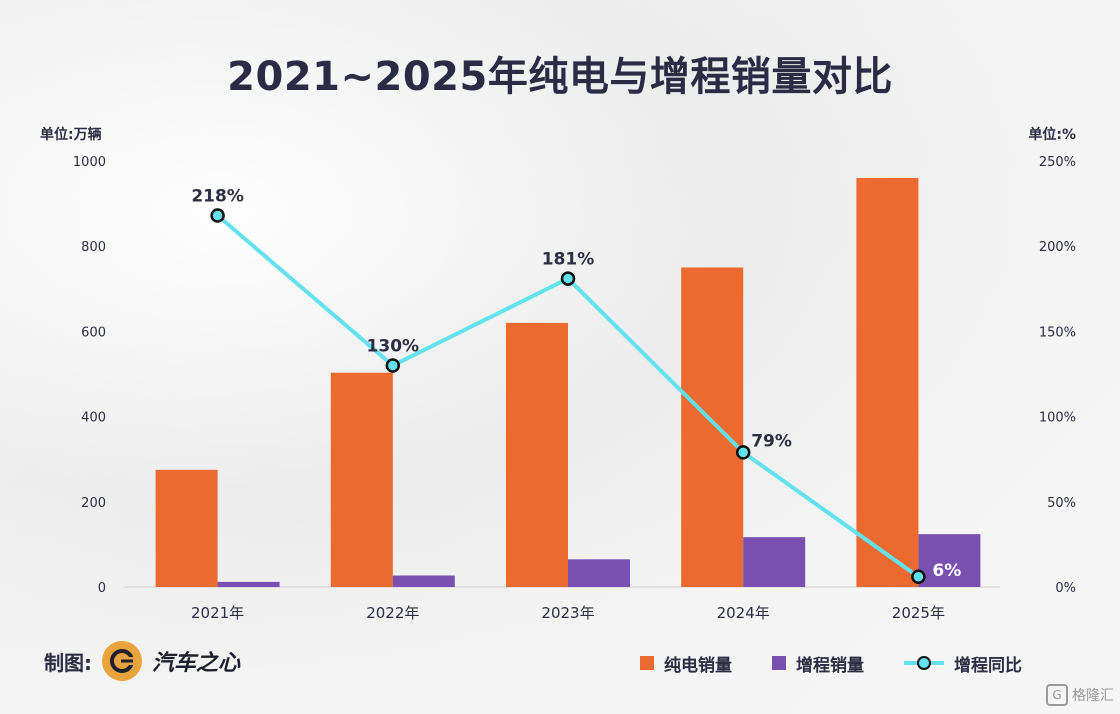 Image resolution: width=1120 pixels, height=714 pixels. Describe the element at coordinates (568, 260) in the screenshot. I see `yoy-data-label: 181%` at that location.